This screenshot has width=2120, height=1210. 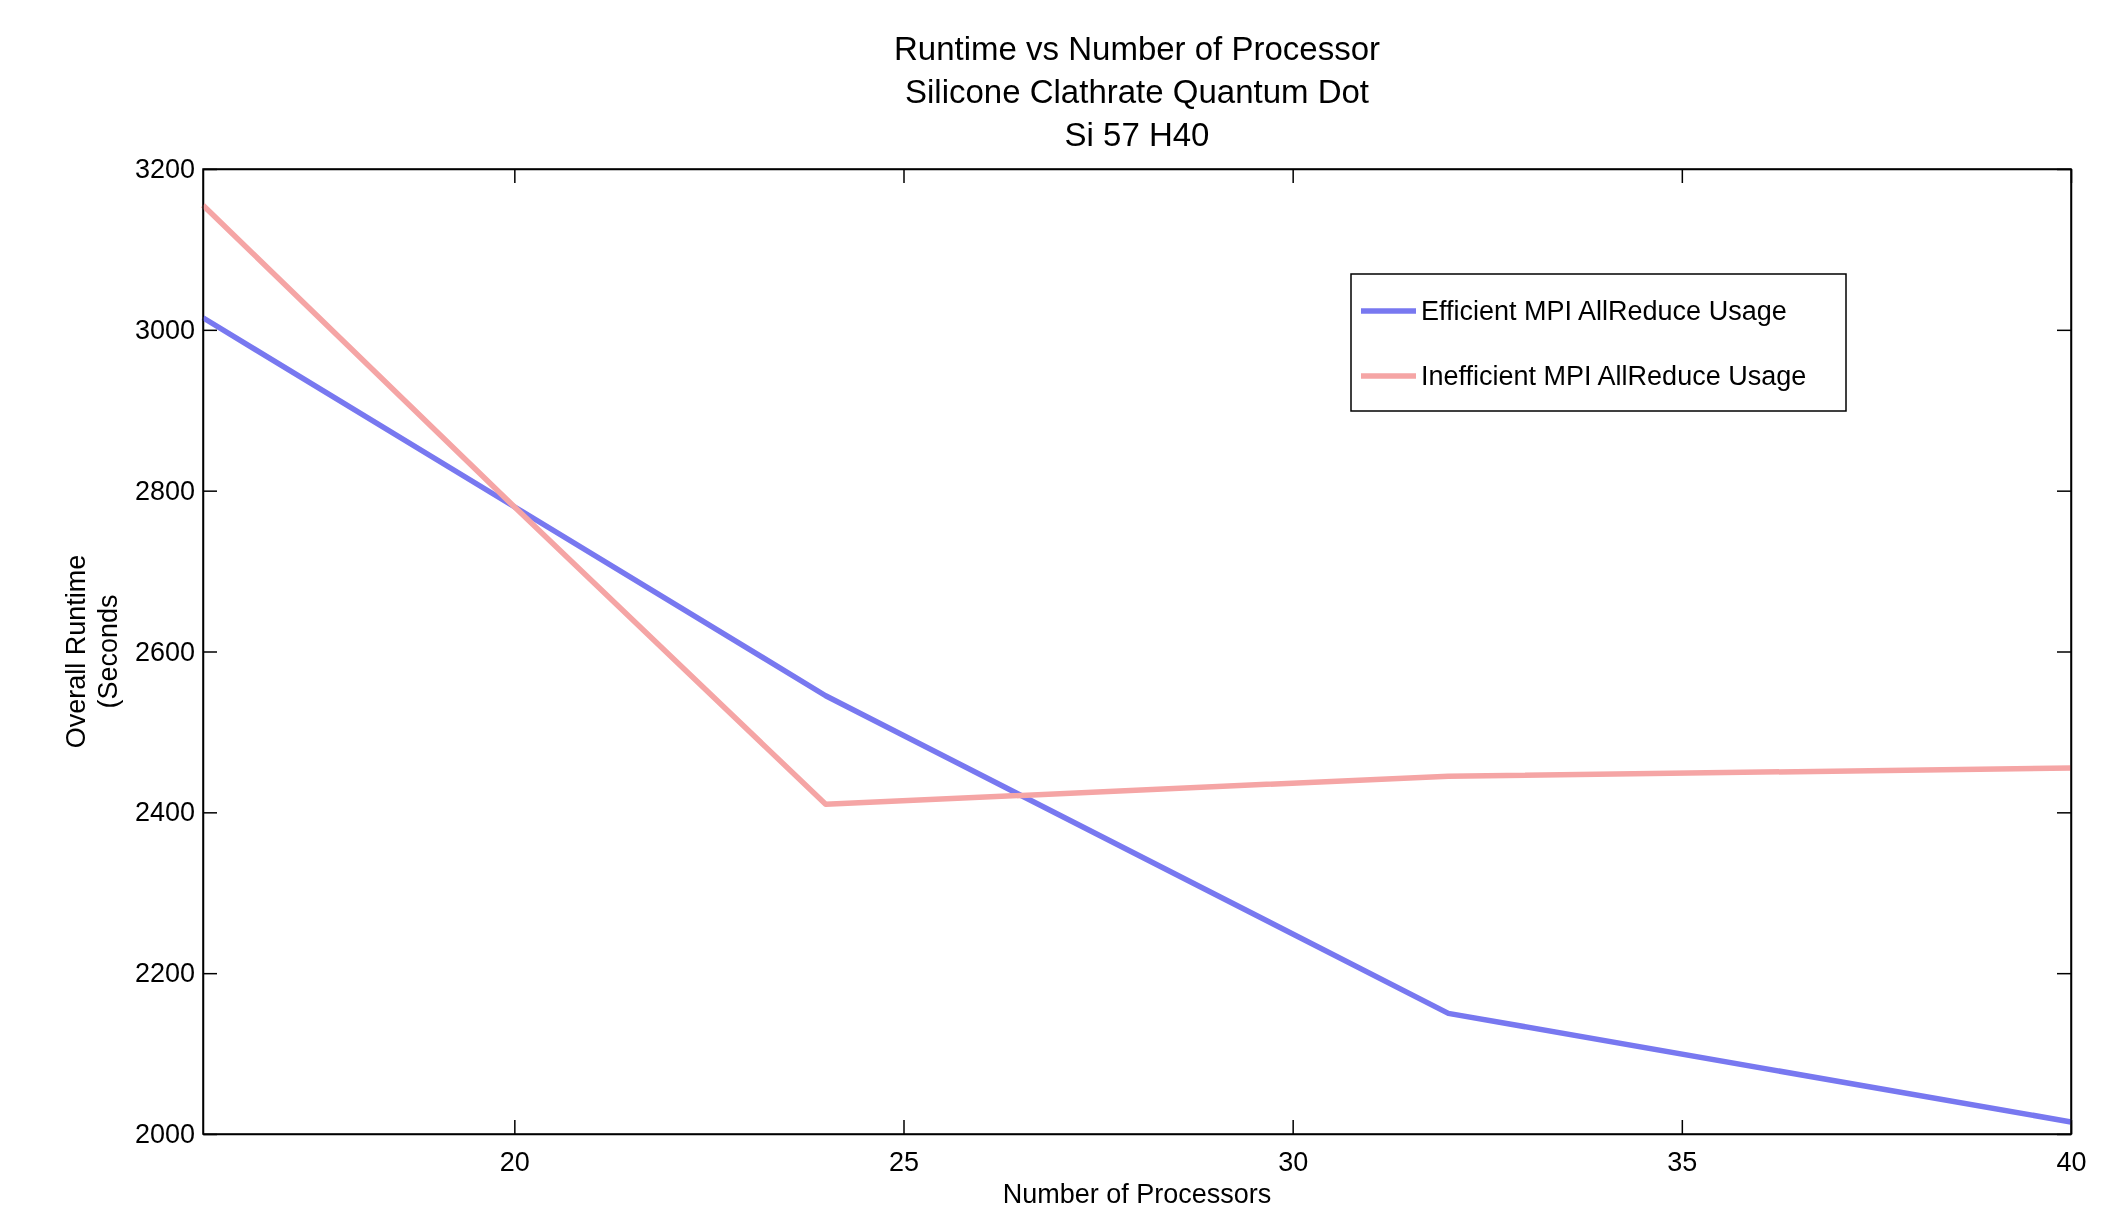 I want to click on y-tick-label: 2400, so click(x=164, y=812).